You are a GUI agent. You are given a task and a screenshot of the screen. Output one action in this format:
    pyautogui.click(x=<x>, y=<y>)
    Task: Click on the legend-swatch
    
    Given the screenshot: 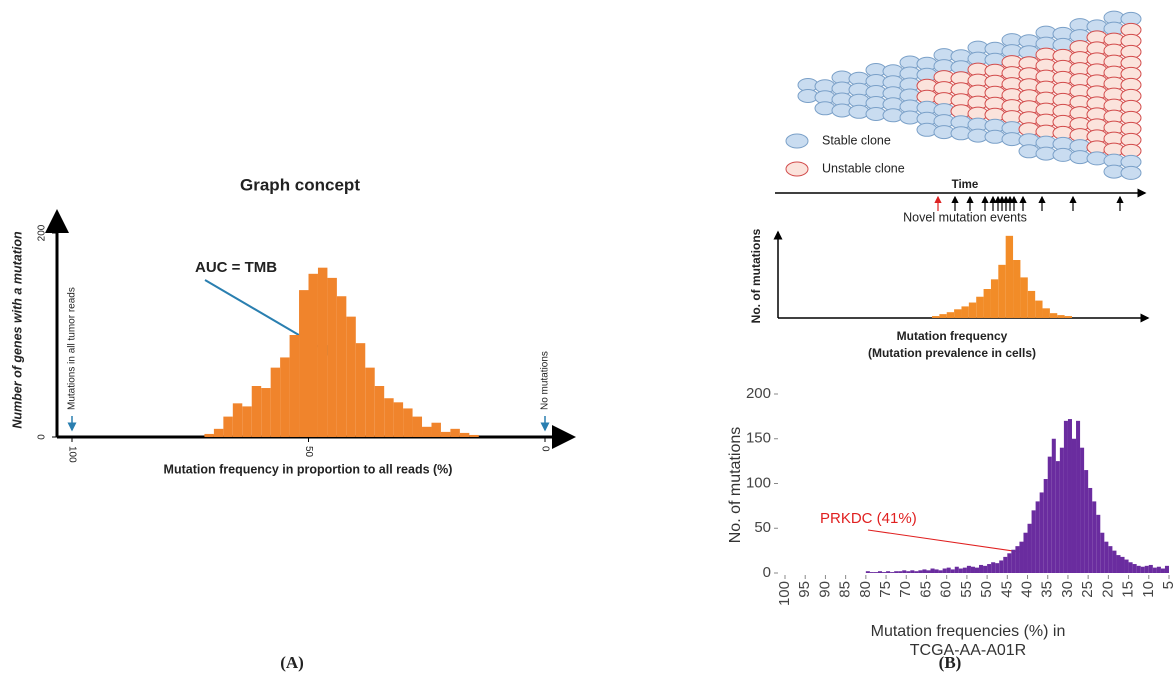 What is the action you would take?
    pyautogui.click(x=797, y=141)
    